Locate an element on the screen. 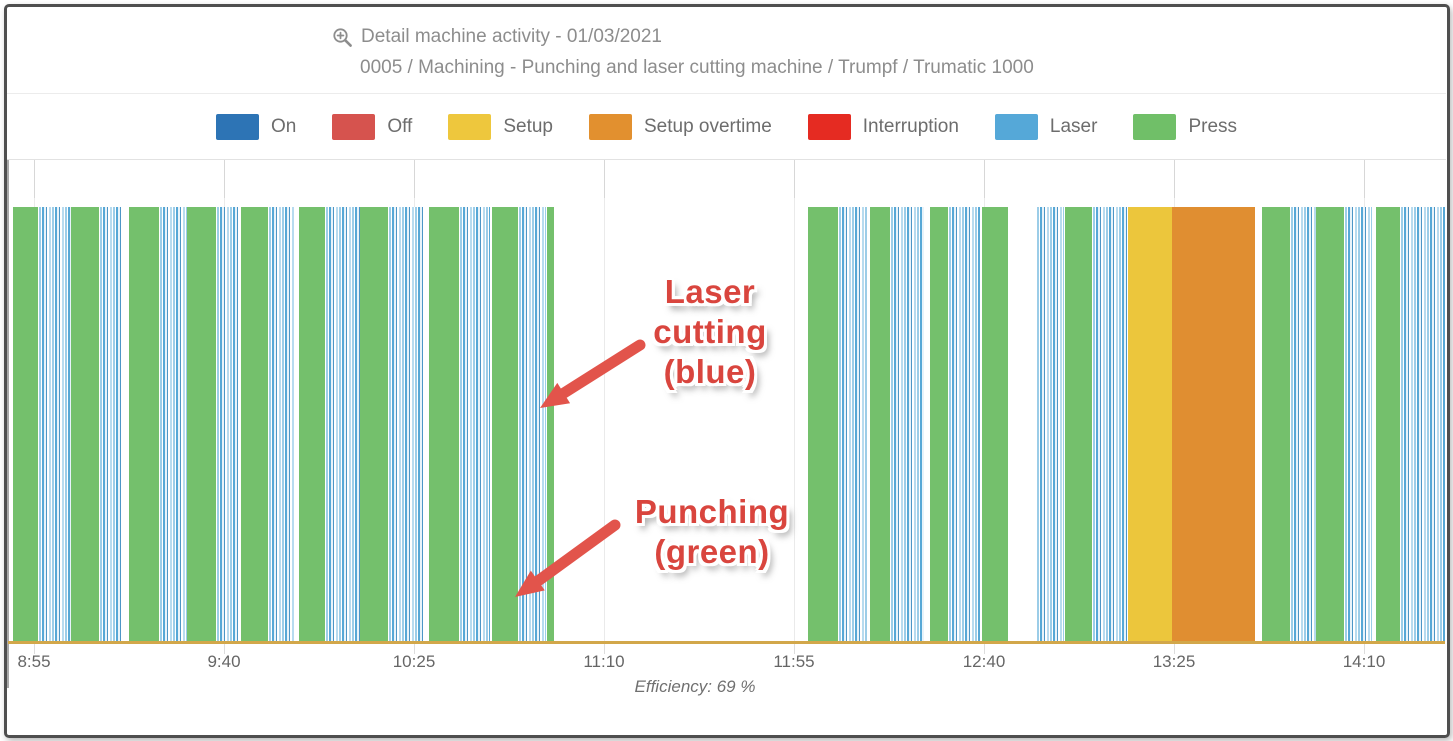 The height and width of the screenshot is (741, 1453). header-divider is located at coordinates (726, 93).